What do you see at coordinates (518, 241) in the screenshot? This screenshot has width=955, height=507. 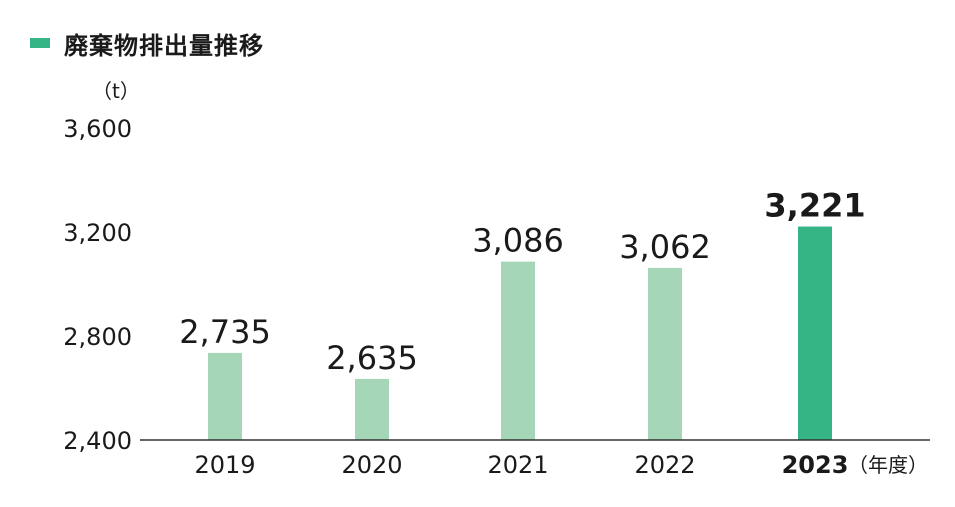 I see `value-label-2021: 3,086` at bounding box center [518, 241].